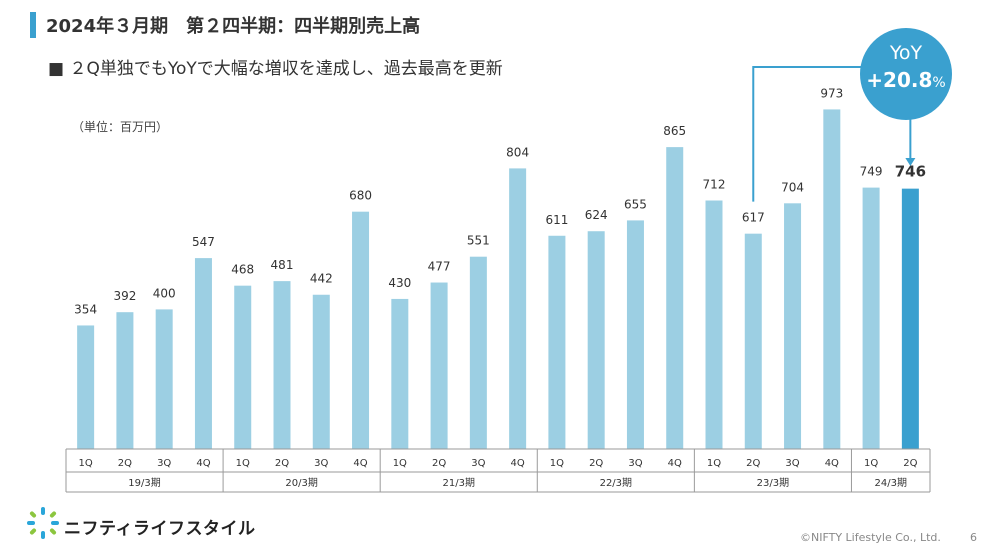 Image resolution: width=1000 pixels, height=553 pixels. Describe the element at coordinates (301, 483) in the screenshot. I see `x-group-label: 20/3期` at that location.